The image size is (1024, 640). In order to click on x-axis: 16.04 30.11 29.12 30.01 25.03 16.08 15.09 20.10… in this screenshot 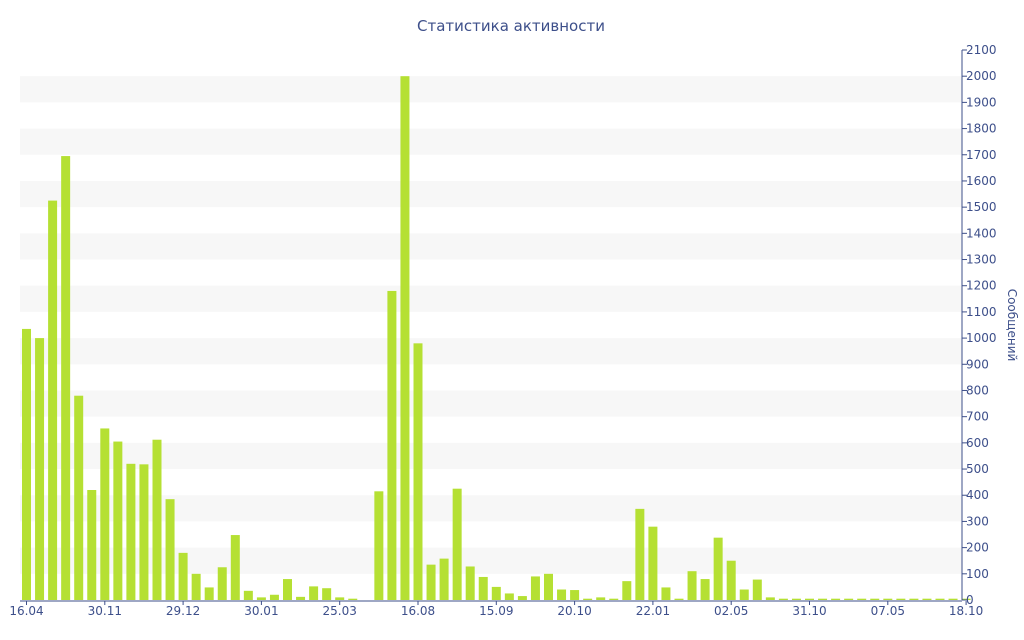, I will do `click(496, 609)`.